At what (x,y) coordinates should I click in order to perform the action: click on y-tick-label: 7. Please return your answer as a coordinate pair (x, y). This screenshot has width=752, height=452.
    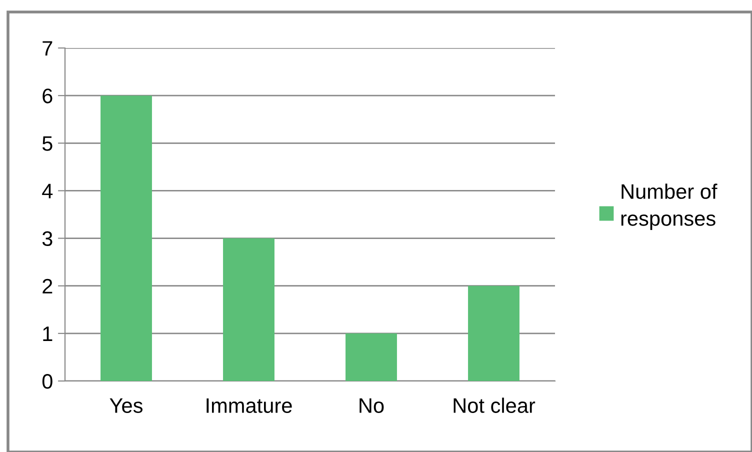
    Looking at the image, I should click on (47, 48).